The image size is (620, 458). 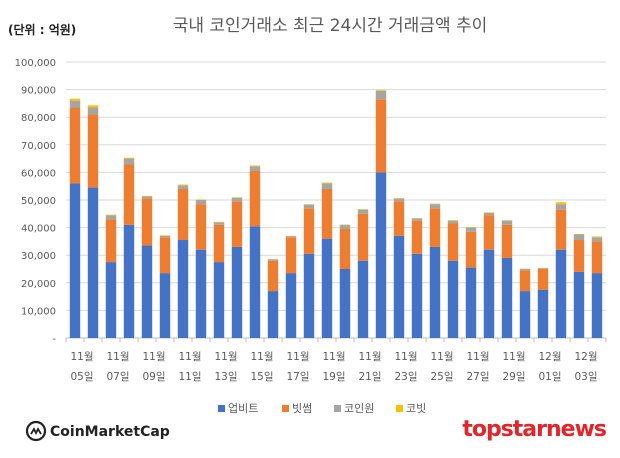 What do you see at coordinates (345, 303) in the screenshot?
I see `bar-1-11월 20일` at bounding box center [345, 303].